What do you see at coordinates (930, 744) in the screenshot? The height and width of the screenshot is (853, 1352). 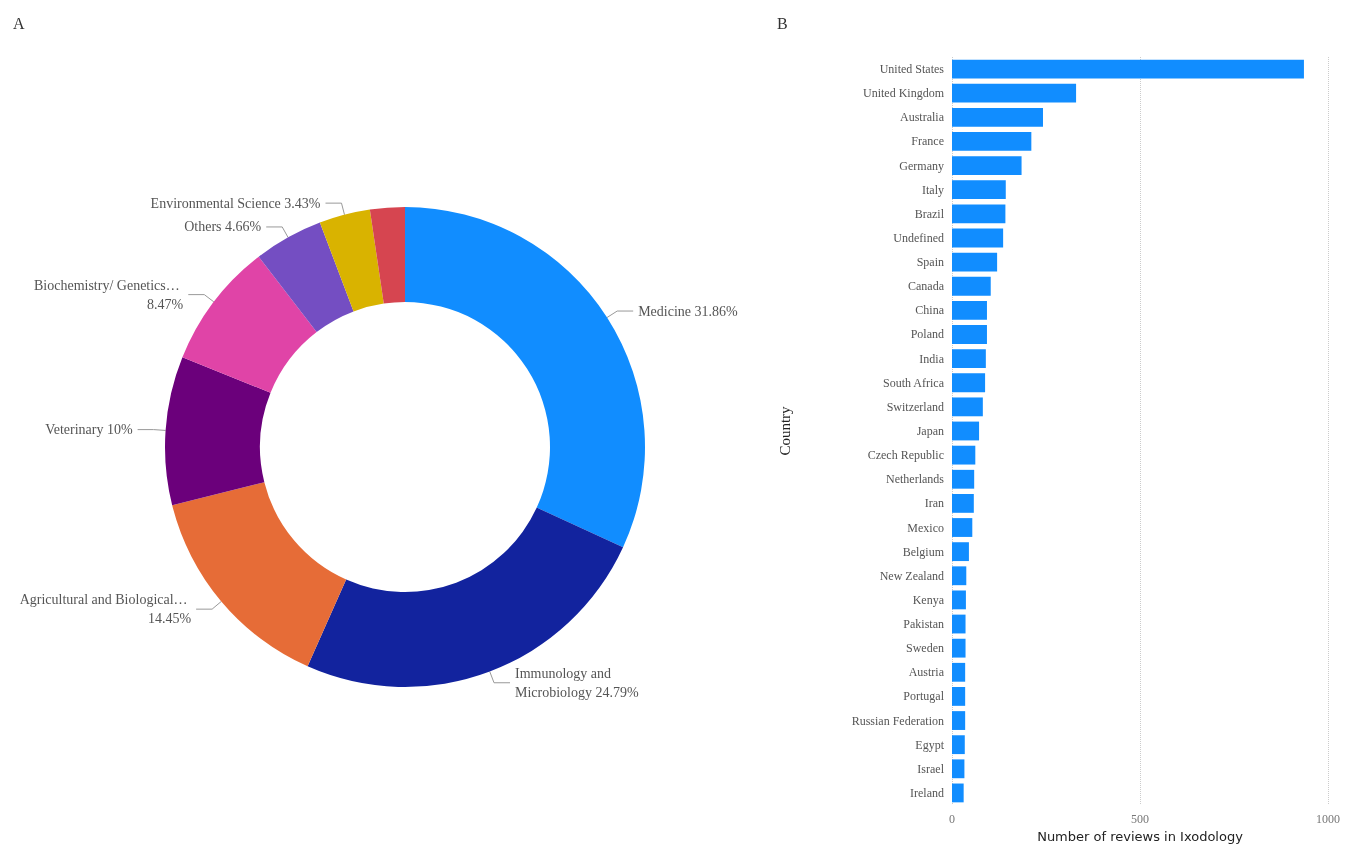 I see `y-tick-label: Egypt` at bounding box center [930, 744].